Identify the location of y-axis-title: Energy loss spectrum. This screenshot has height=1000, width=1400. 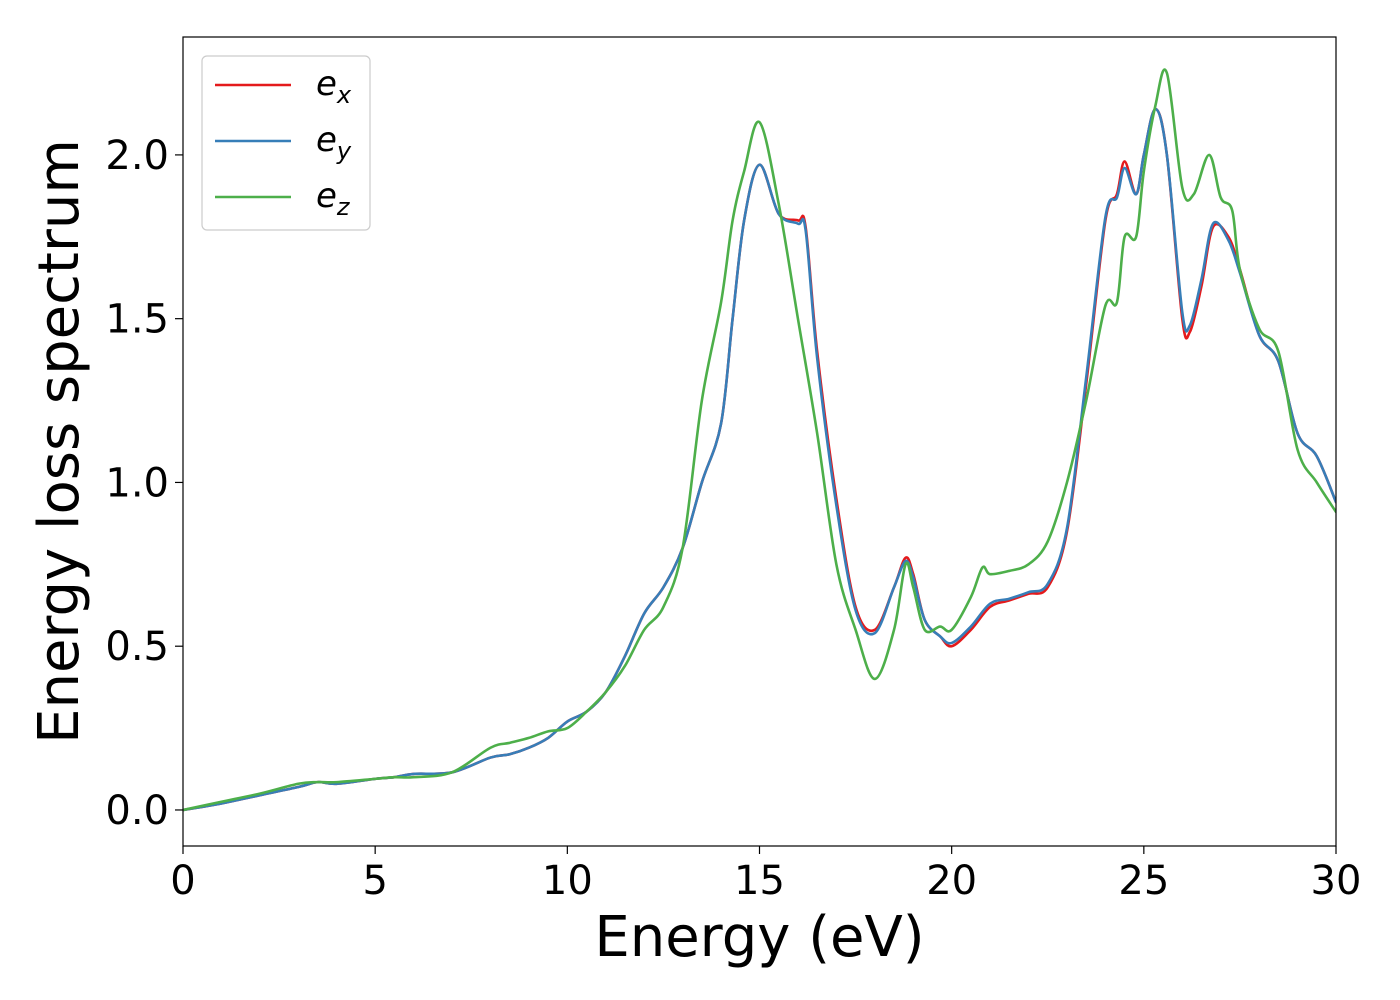
(59, 441).